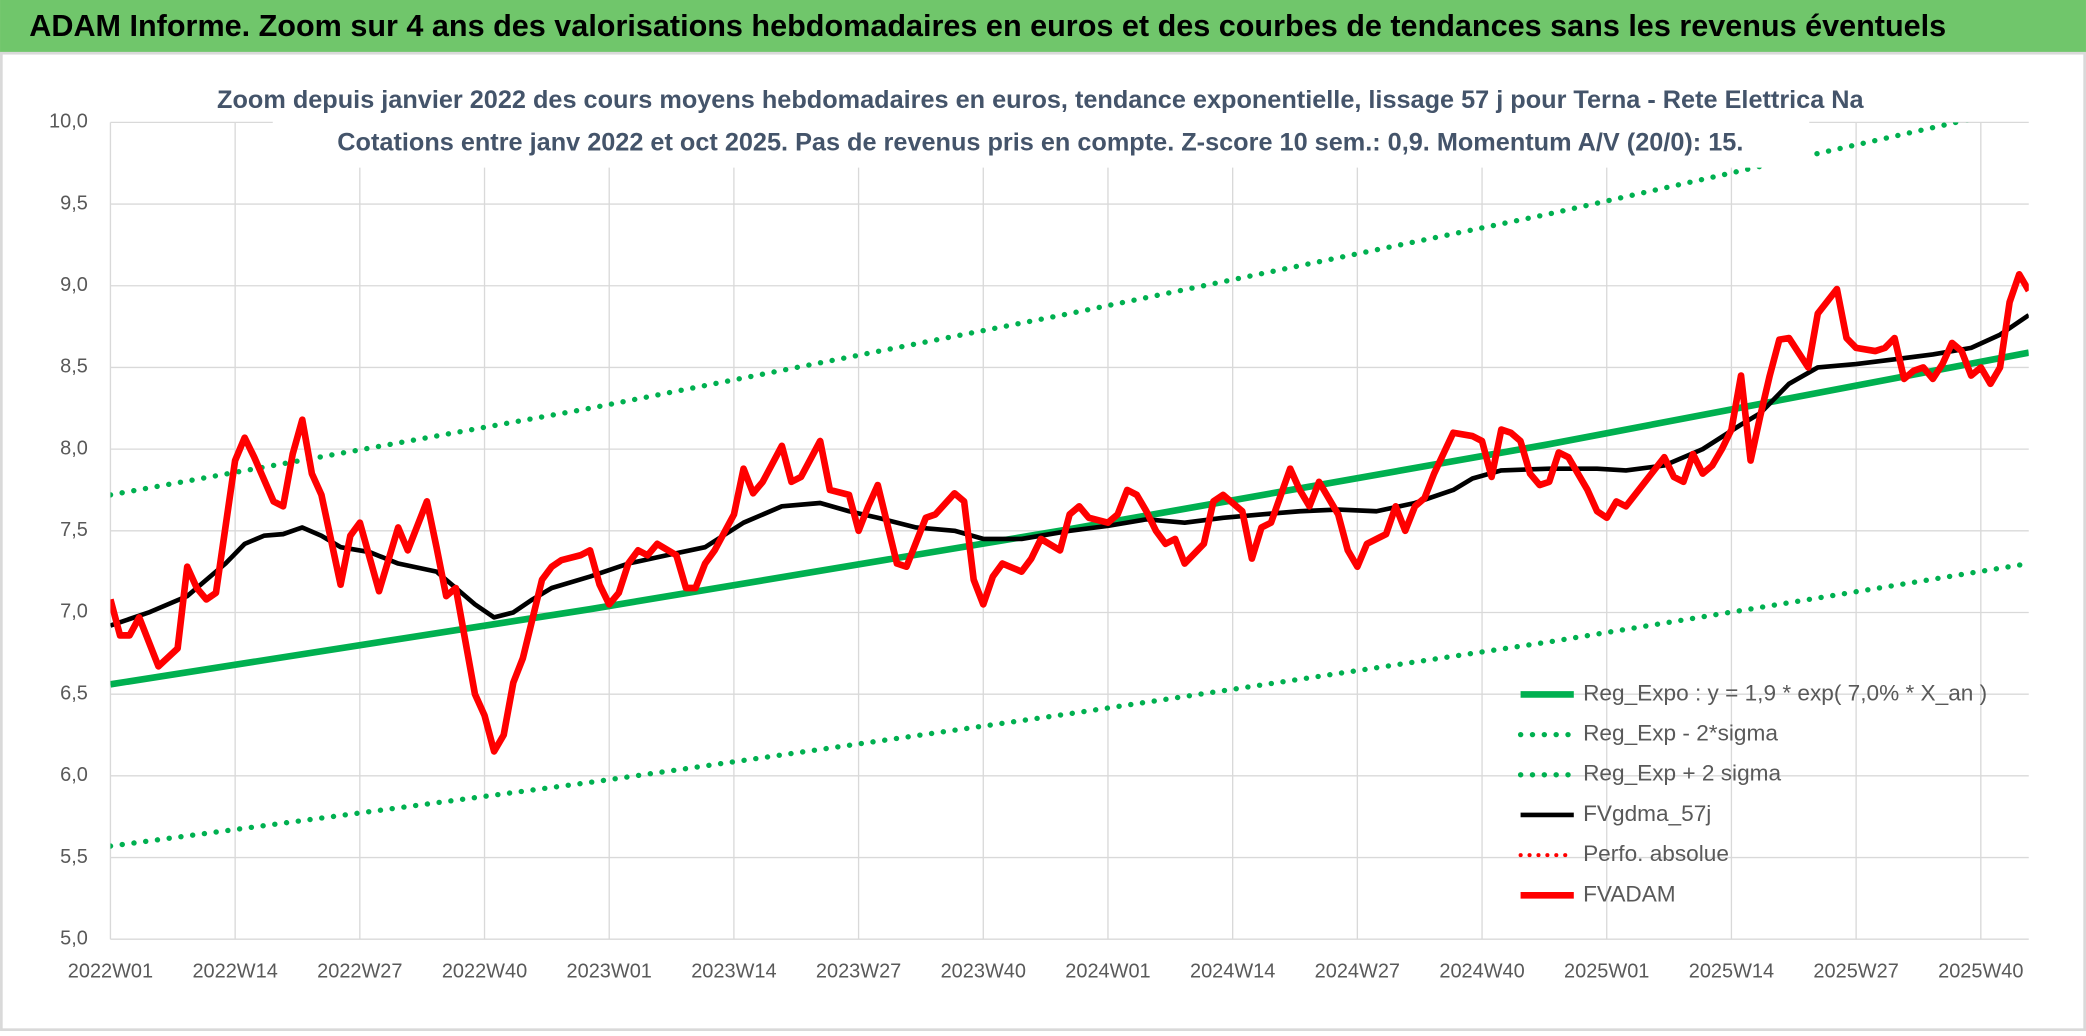  What do you see at coordinates (1232, 972) in the screenshot?
I see `x-tick-label: 2024W14` at bounding box center [1232, 972].